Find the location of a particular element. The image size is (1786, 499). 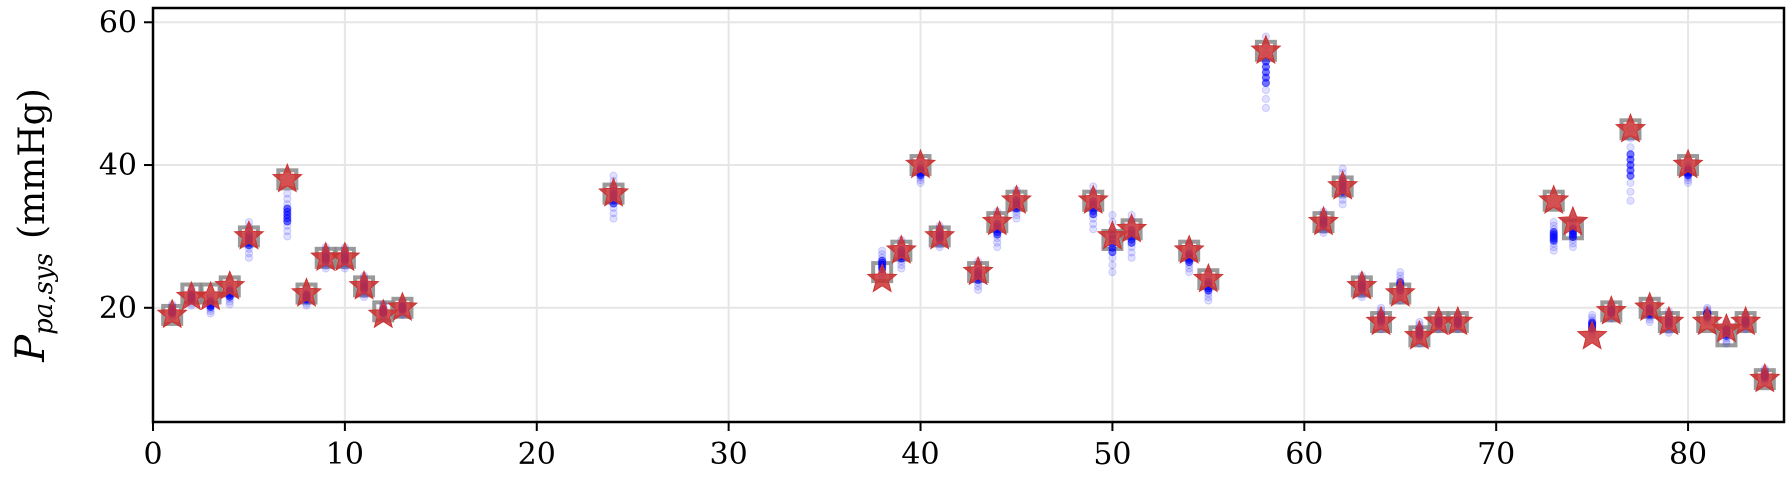

y-axis-label-symbol: P is located at coordinates (31, 348).